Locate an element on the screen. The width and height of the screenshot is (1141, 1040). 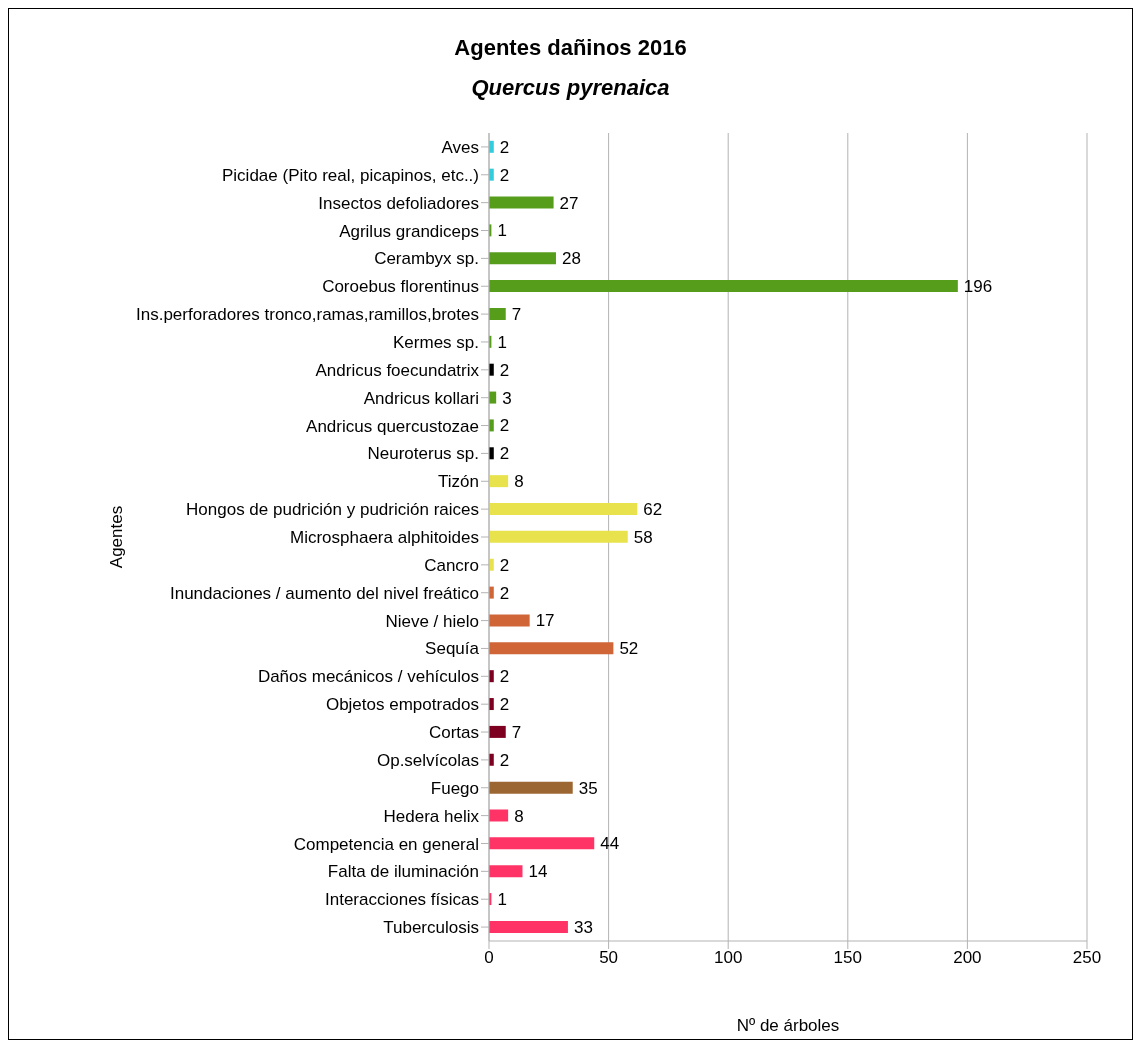
chart-subtitle: Quercus pyrenaica is located at coordinates (570, 88).